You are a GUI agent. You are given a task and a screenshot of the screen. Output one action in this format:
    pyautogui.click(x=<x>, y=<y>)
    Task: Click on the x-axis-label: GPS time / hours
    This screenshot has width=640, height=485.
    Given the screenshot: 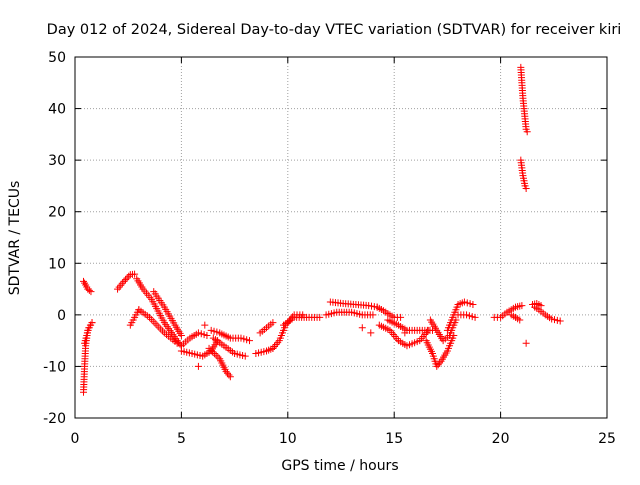 What is the action you would take?
    pyautogui.click(x=339, y=466)
    